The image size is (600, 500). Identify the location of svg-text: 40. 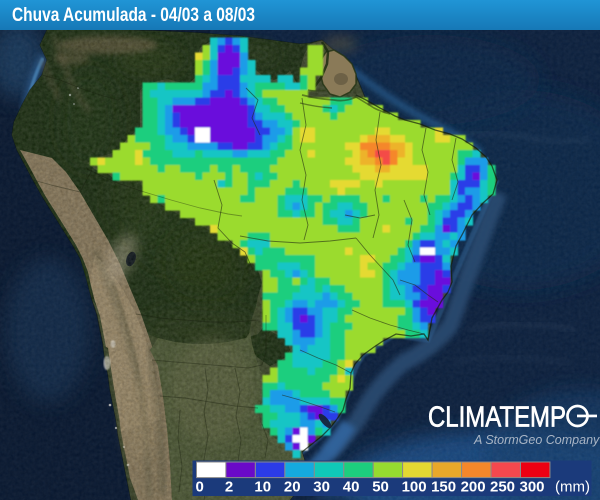
(351, 487).